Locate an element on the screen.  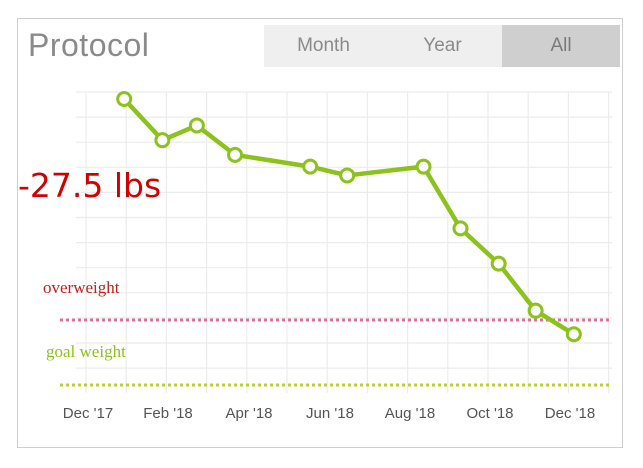
tab-all: All is located at coordinates (561, 46).